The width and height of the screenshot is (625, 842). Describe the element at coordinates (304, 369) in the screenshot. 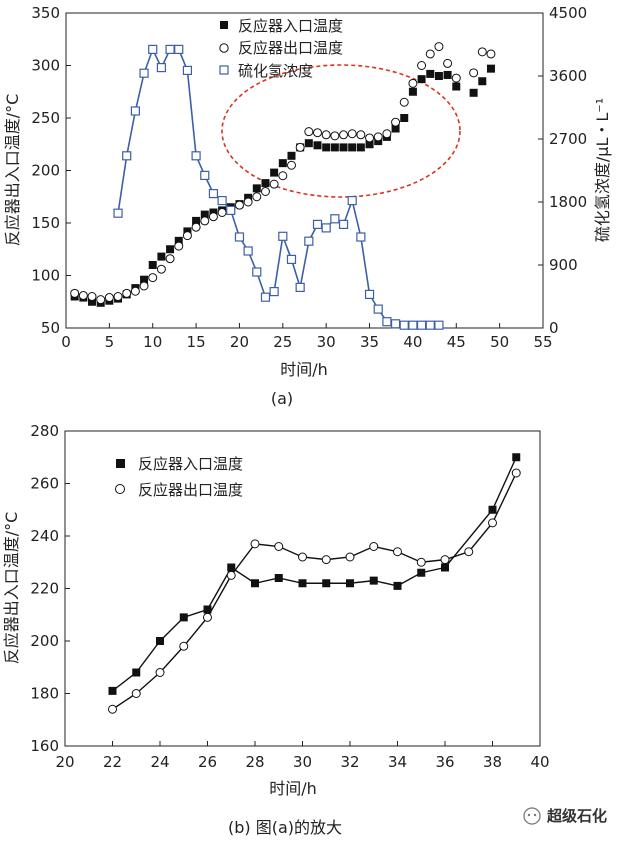

I see `chart-a-x-axis-label: 时间/h` at that location.